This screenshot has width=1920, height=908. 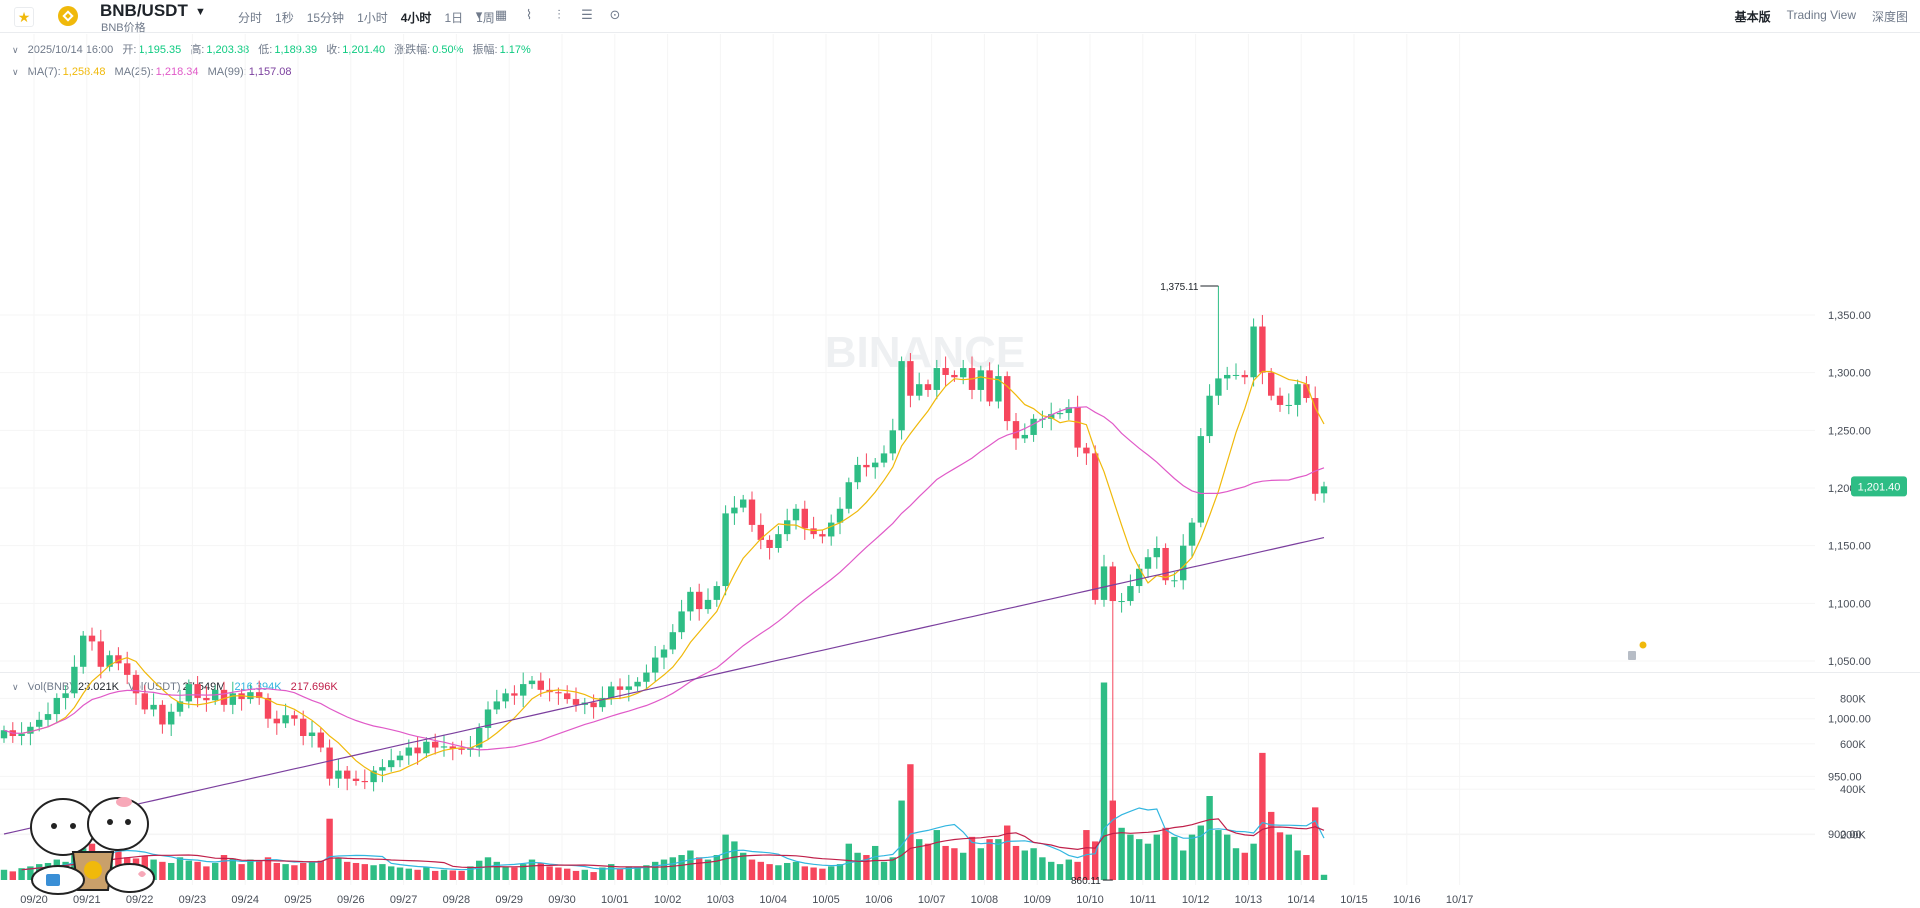 I want to click on interval-tab: 1秒, so click(x=284, y=18).